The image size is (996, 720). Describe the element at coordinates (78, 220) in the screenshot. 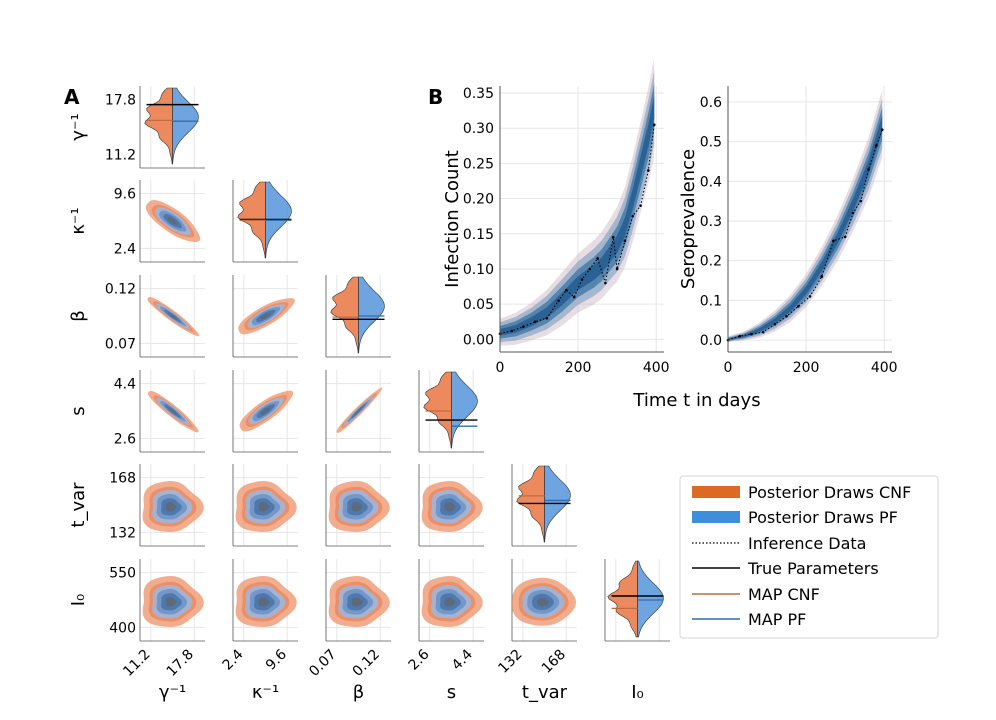

I see `y-axis-label: κ⁻¹` at that location.